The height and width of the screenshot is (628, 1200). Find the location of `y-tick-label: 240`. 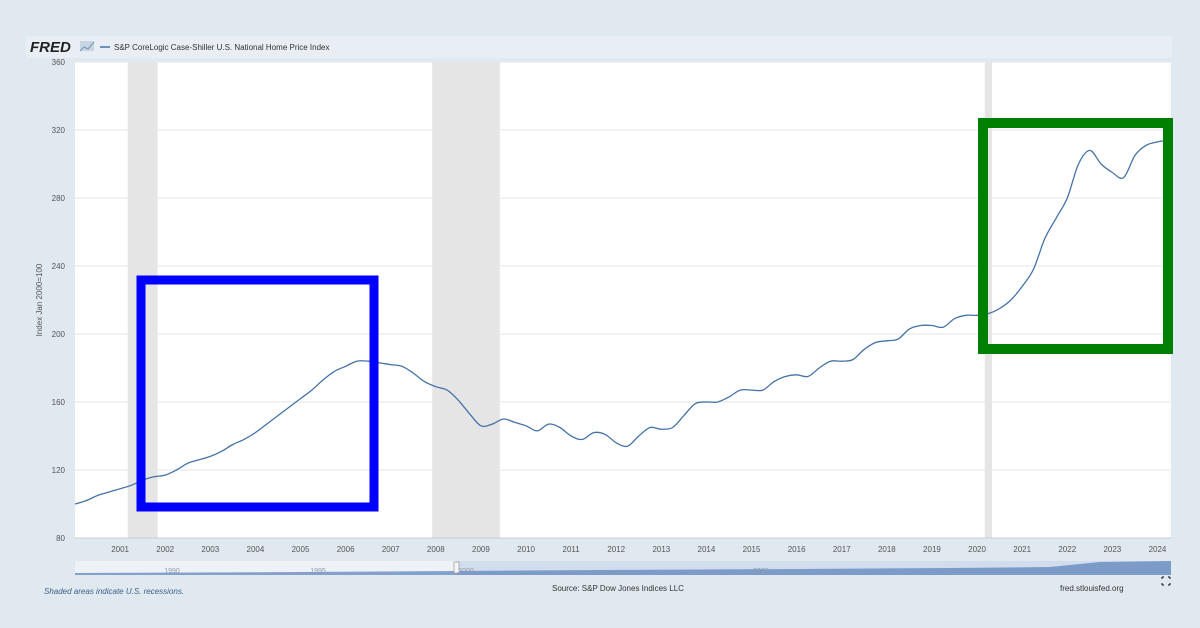

y-tick-label: 240 is located at coordinates (59, 266).